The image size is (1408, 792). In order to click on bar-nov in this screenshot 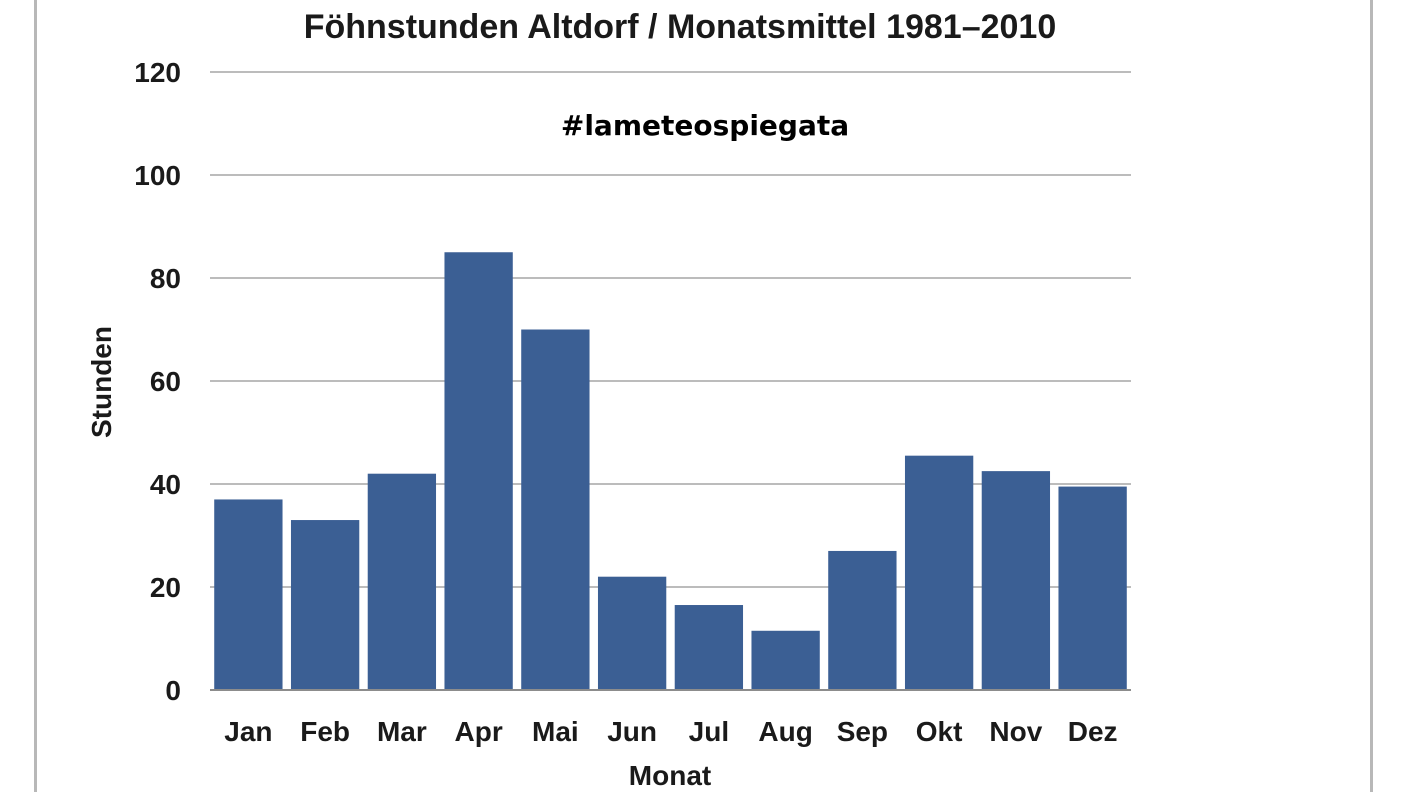, I will do `click(1016, 580)`.